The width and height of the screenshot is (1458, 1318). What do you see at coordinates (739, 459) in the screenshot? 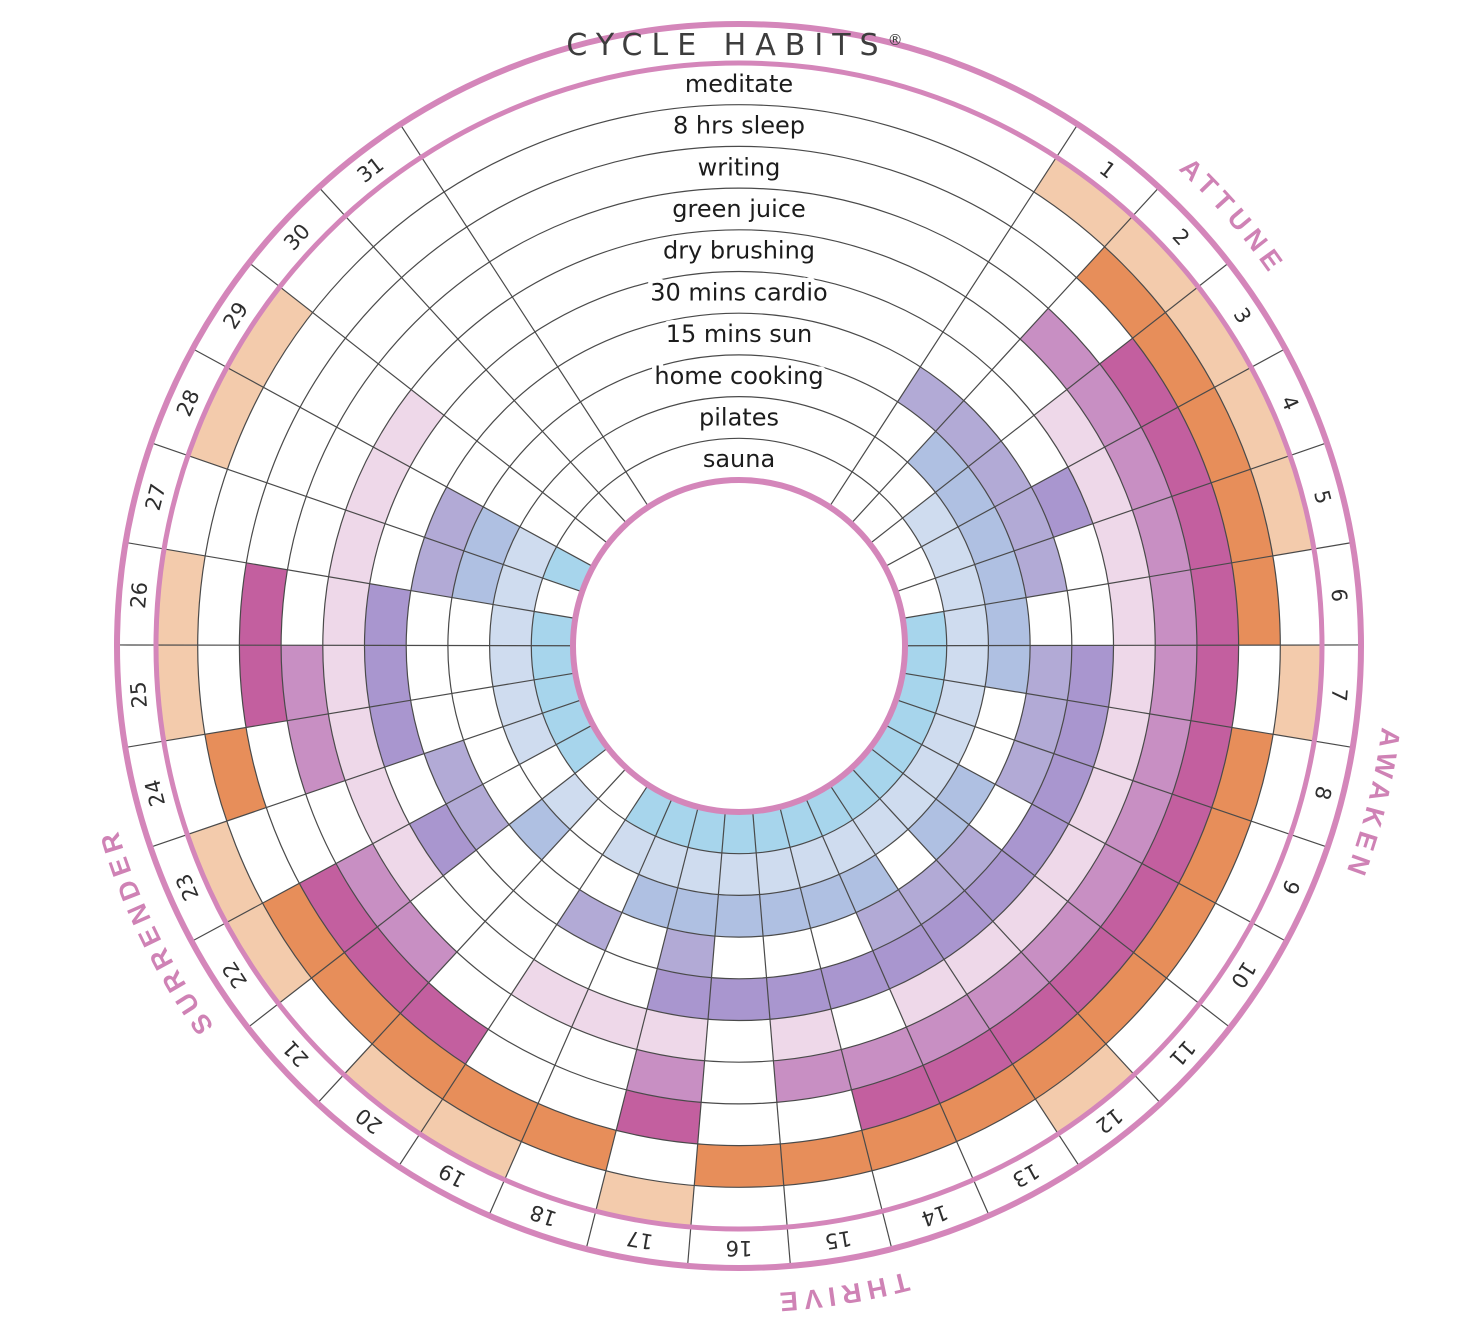
I see `habit-label: sauna` at bounding box center [739, 459].